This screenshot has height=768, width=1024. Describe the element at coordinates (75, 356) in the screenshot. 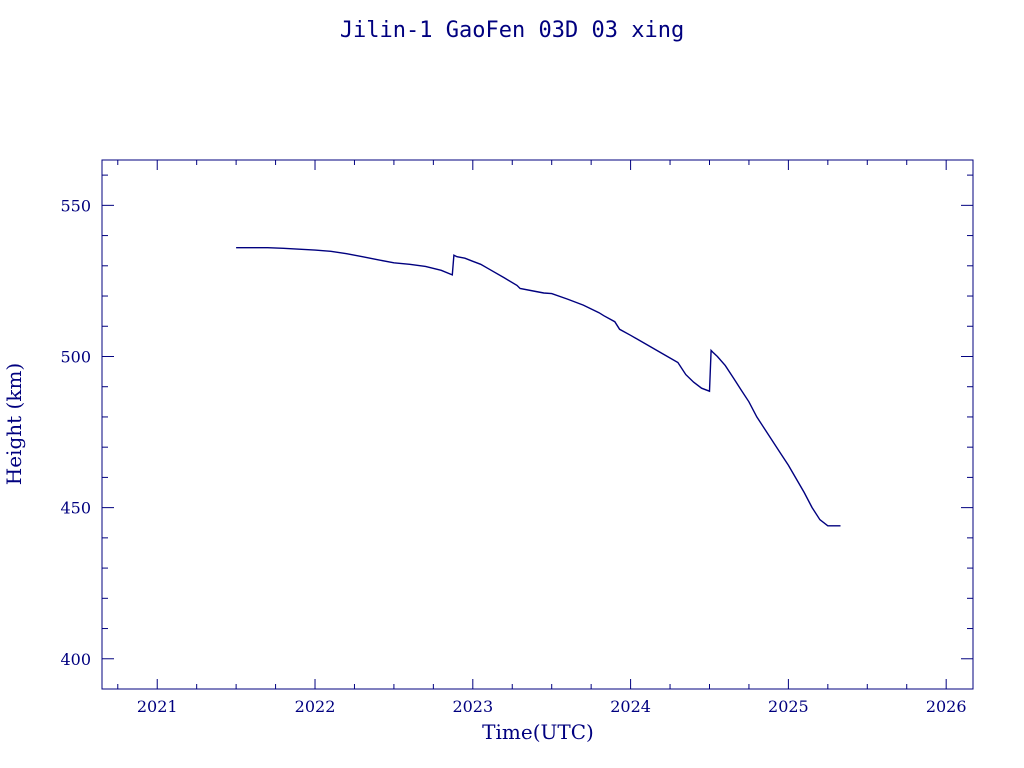

I see `y-tick-label: 500` at that location.